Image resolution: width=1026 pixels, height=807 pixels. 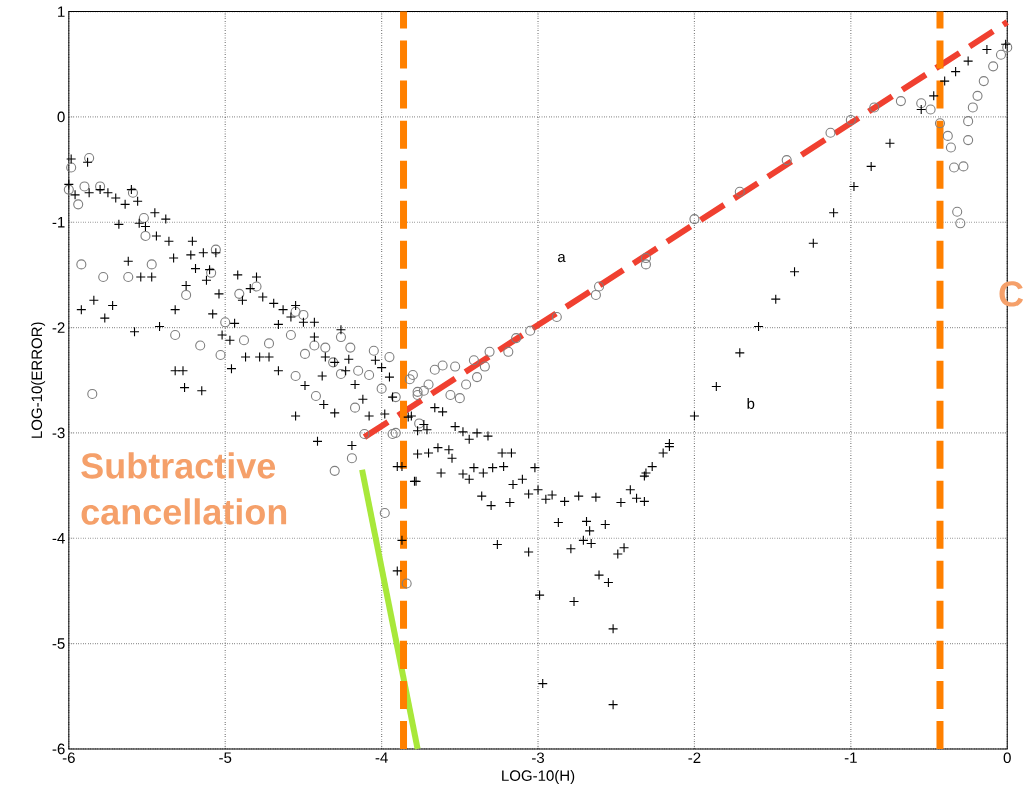 What do you see at coordinates (58, 433) in the screenshot?
I see `y-tick-label: -3` at bounding box center [58, 433].